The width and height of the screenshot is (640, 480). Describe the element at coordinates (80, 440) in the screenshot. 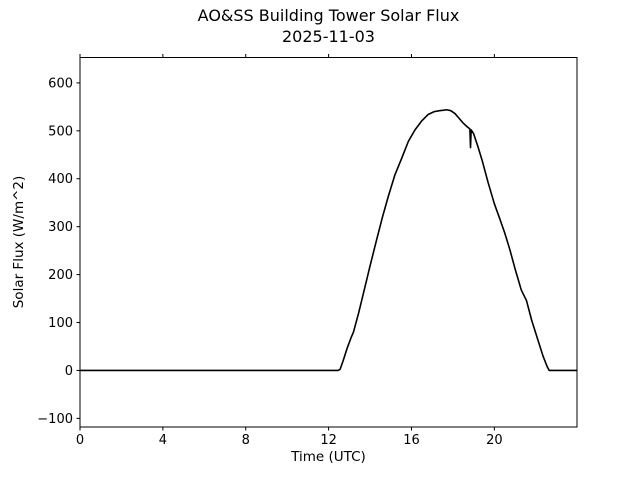

I see `x-tick-label: 0` at that location.